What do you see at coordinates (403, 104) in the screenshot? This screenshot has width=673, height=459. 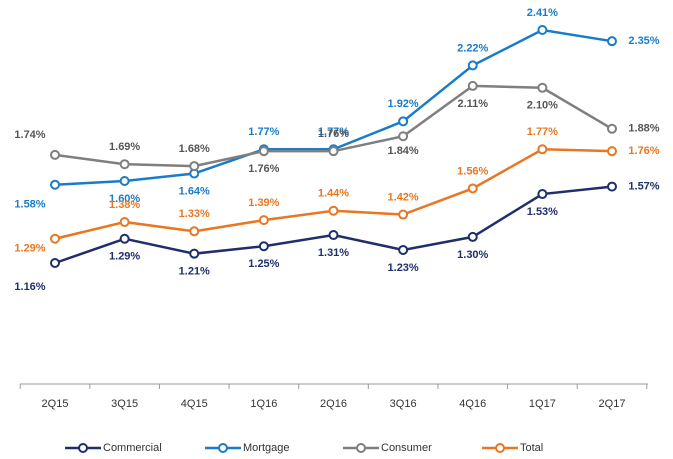 I see `data-label: 1.92%` at bounding box center [403, 104].